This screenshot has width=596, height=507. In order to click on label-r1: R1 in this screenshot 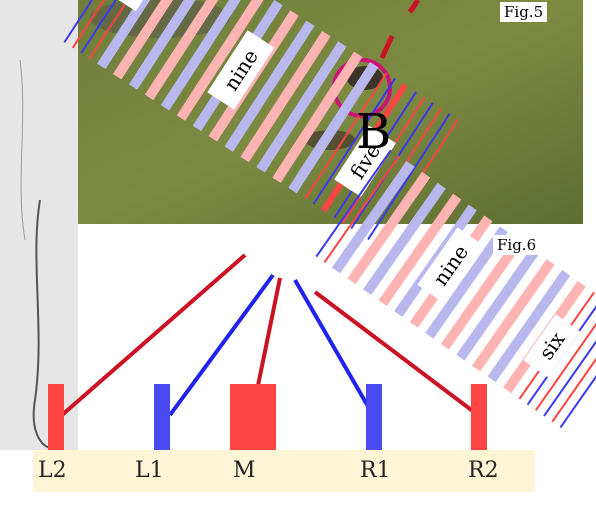, I will do `click(375, 470)`.